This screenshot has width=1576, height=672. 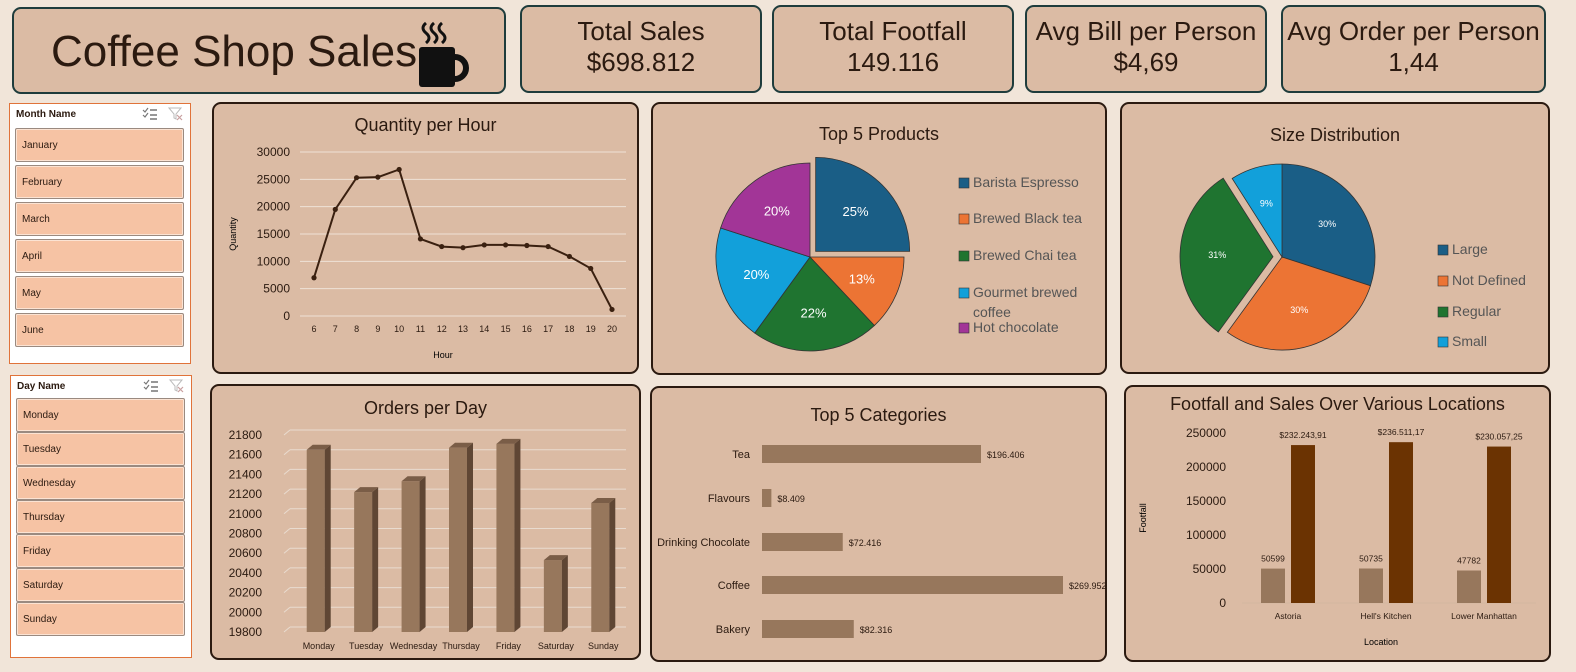 I want to click on size-distribution-chart: 30% 30% 31% 9% Large Not Defined Regular Small, so click(x=1352, y=257).